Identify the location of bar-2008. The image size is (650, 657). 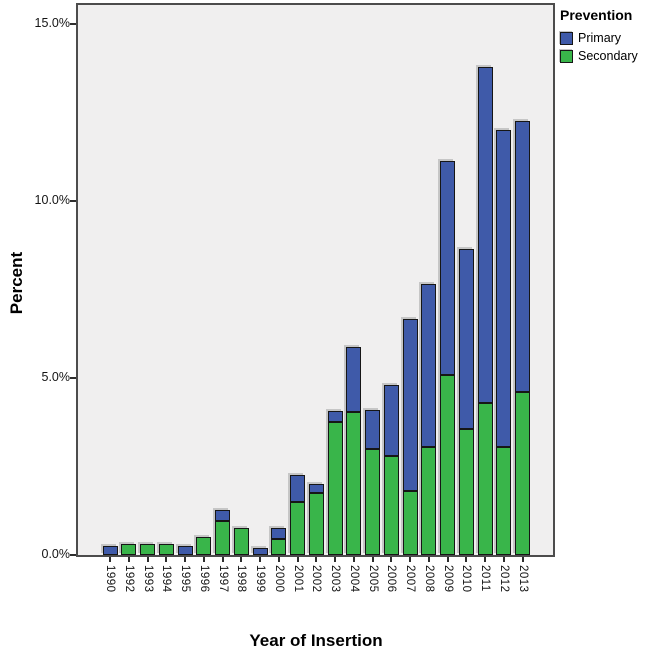
(429, 419).